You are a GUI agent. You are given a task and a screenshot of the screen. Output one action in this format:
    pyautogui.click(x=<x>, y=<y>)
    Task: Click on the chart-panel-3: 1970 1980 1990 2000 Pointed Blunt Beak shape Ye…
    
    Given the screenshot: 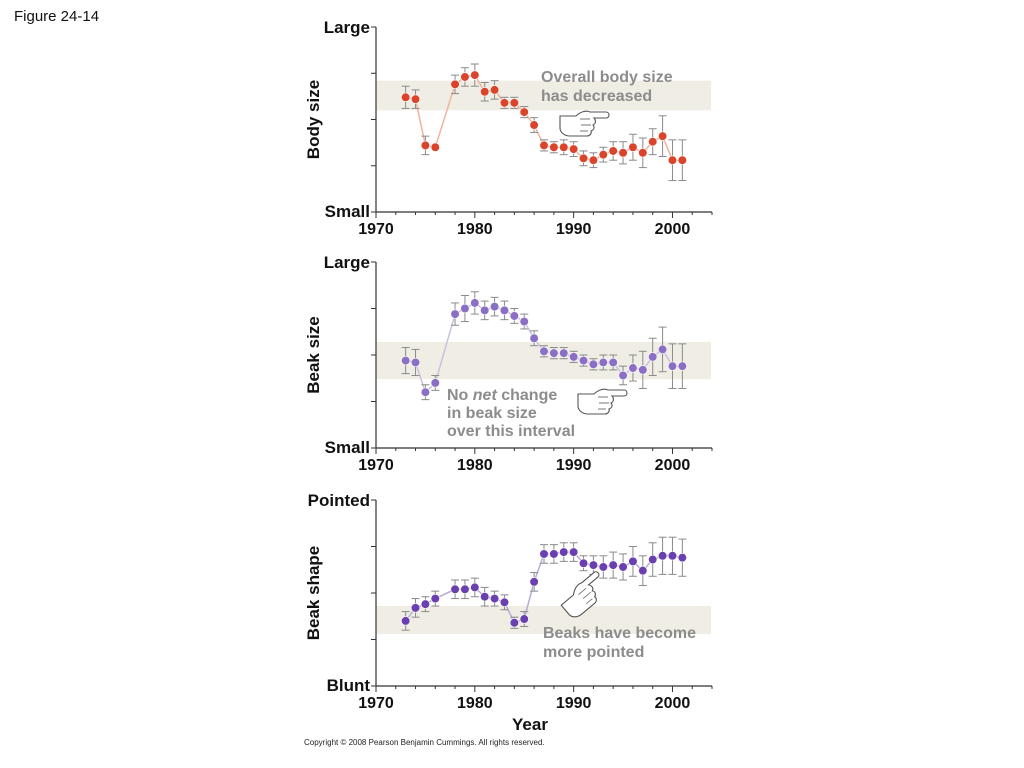 What is the action you would take?
    pyautogui.click(x=508, y=612)
    